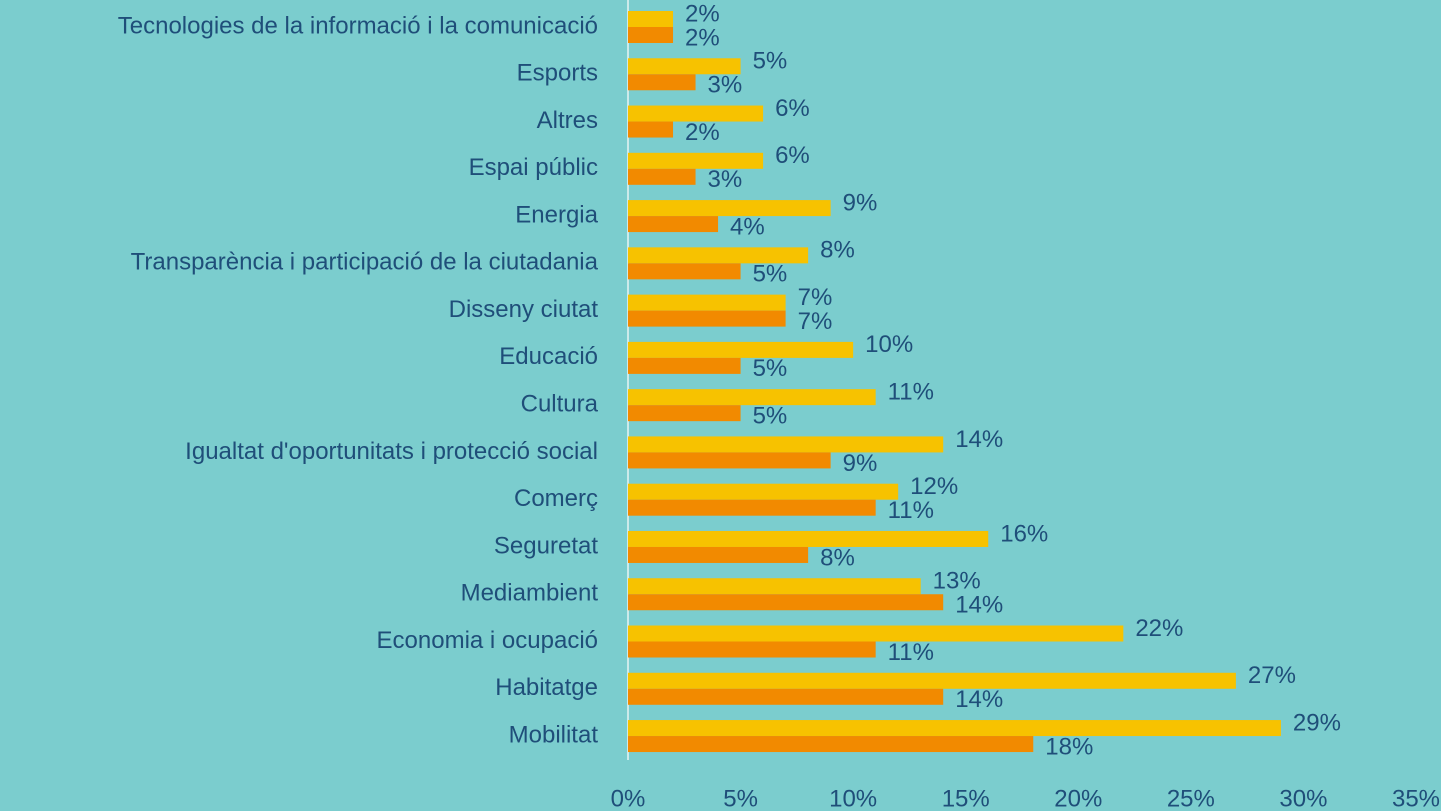  I want to click on category-label: Energia, so click(556, 214).